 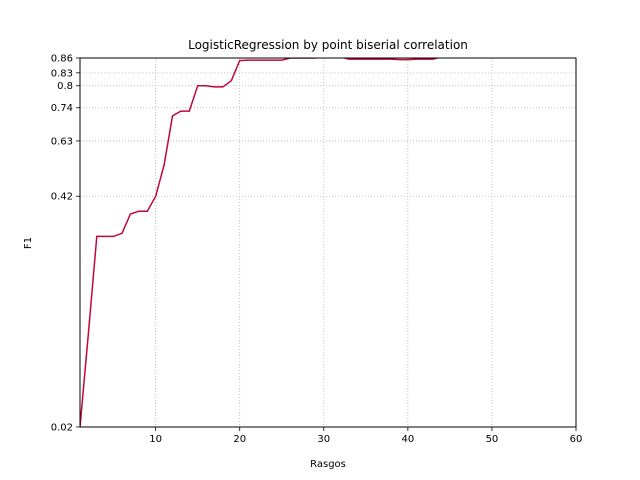 What do you see at coordinates (62, 141) in the screenshot?
I see `y-tick-label: 0.63` at bounding box center [62, 141].